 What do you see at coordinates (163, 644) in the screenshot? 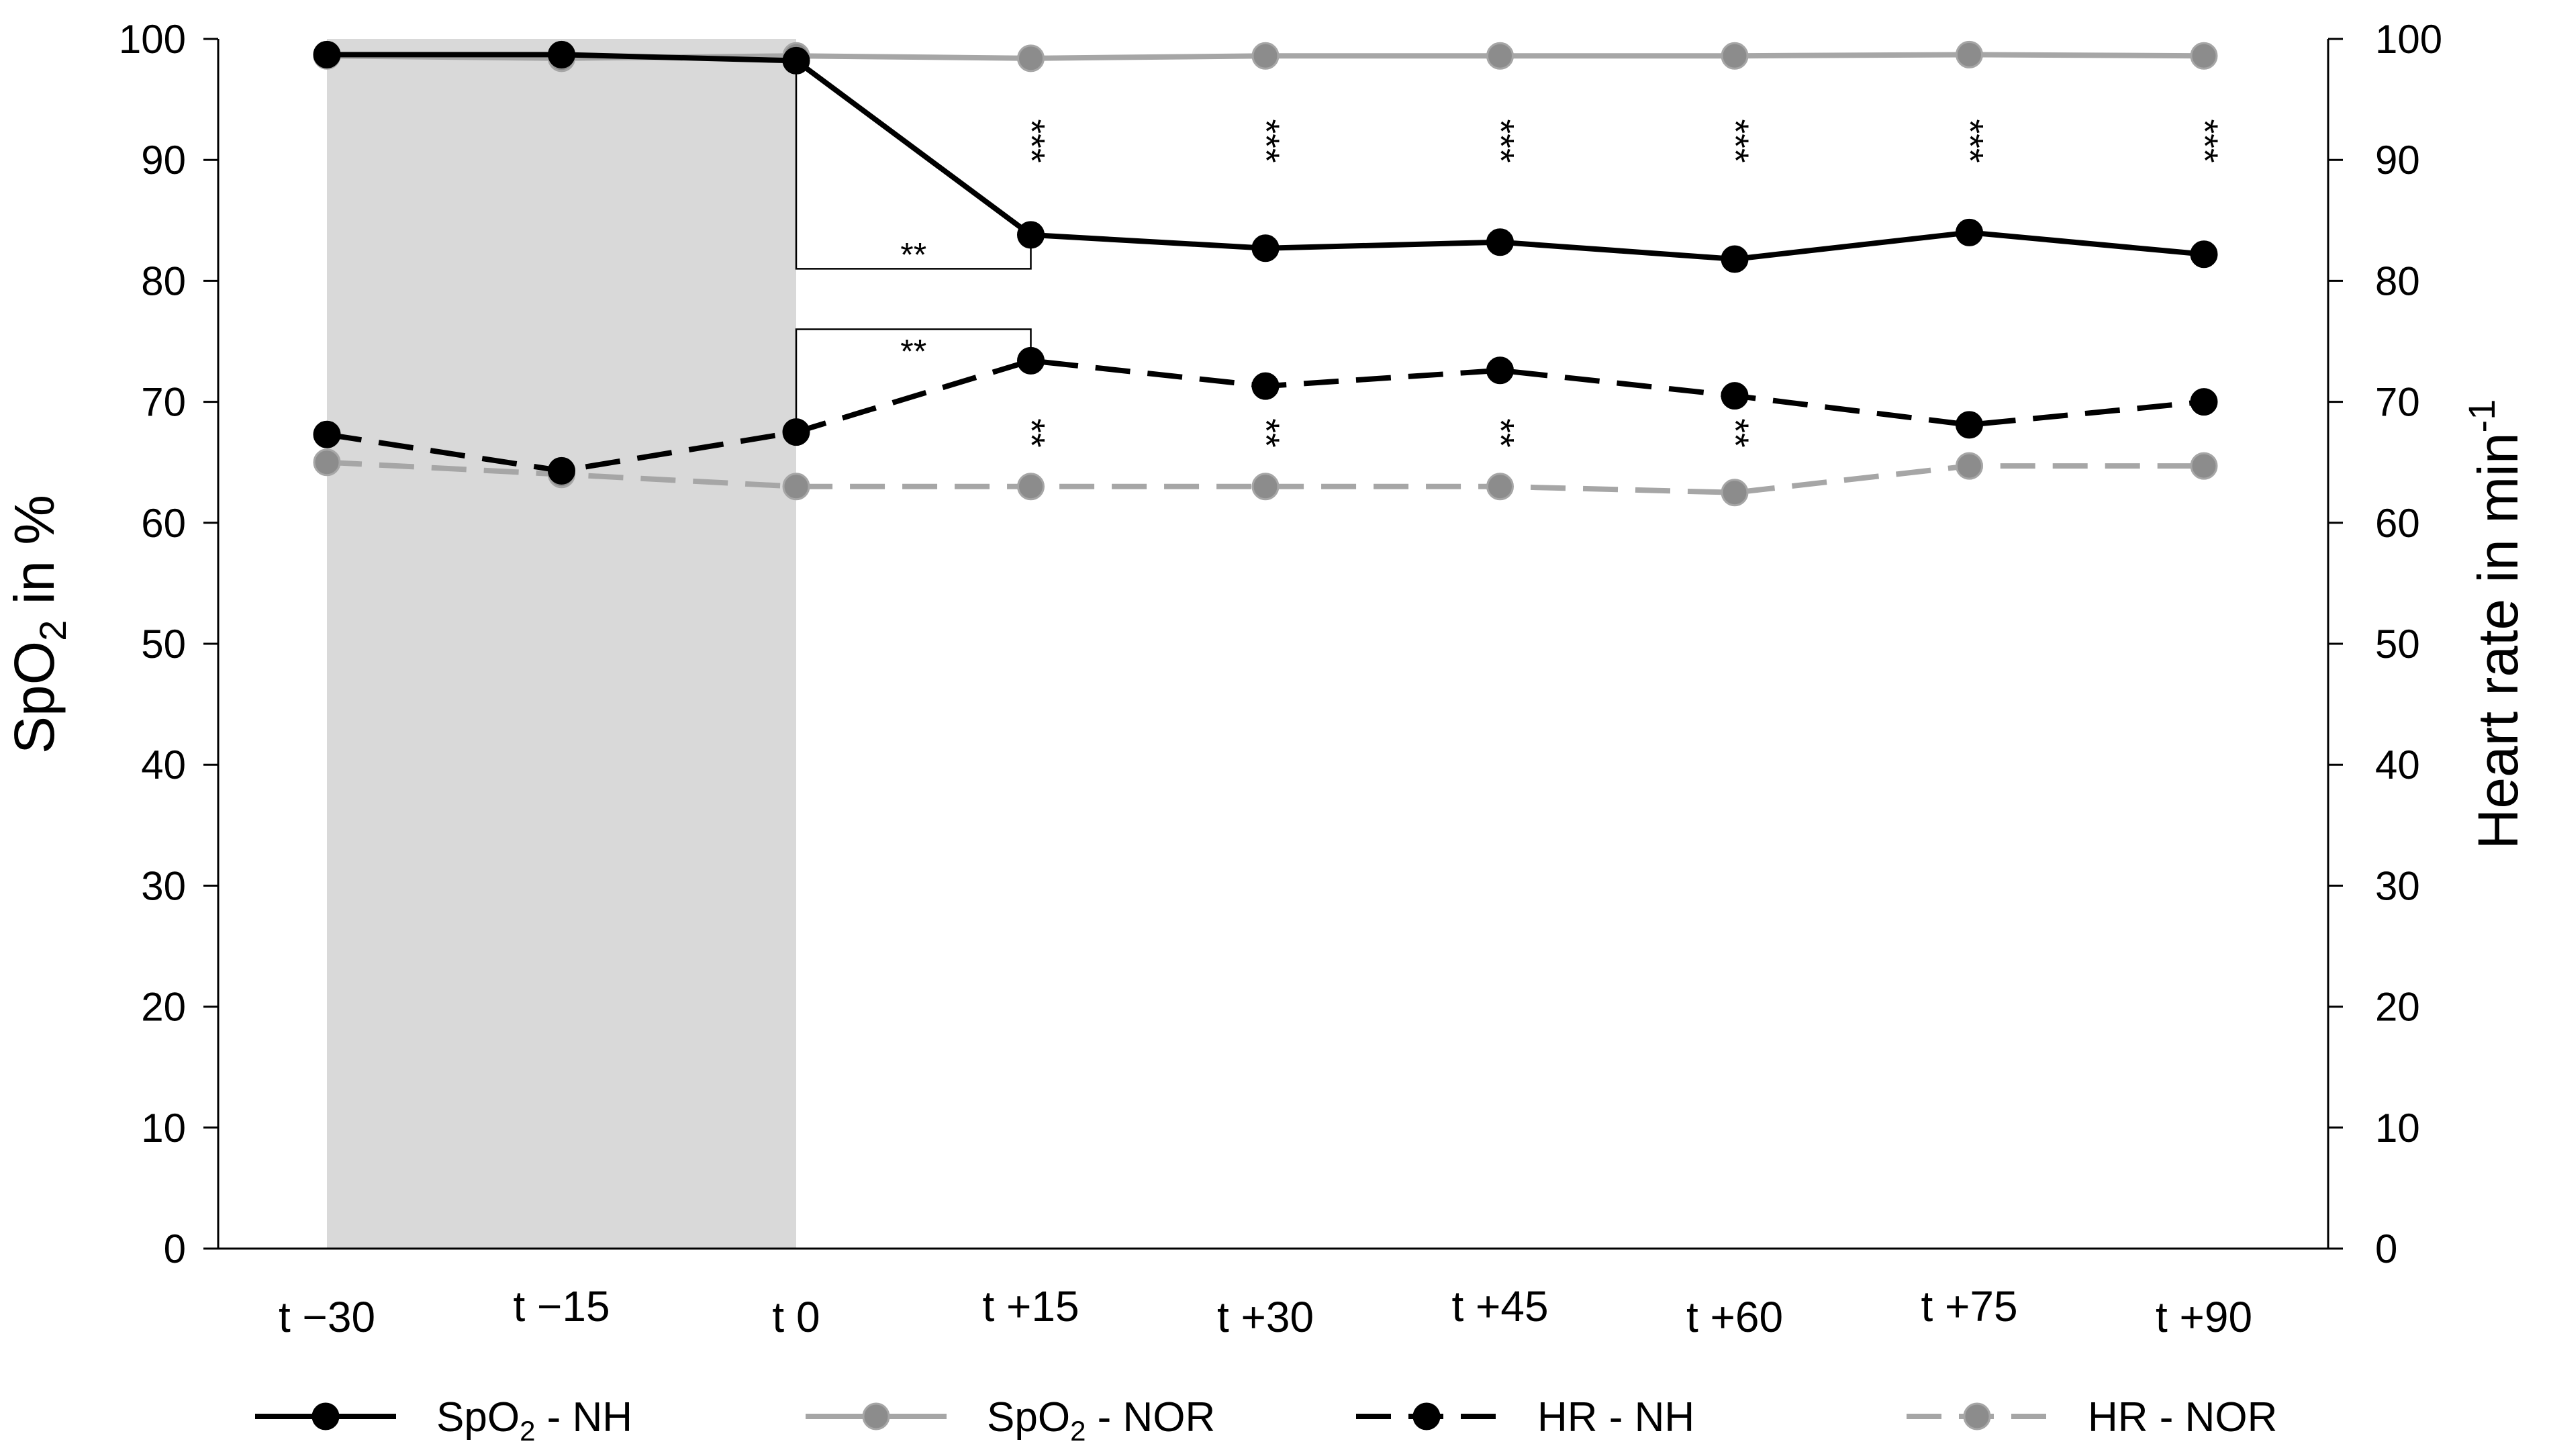
I see `y-left-tick-label: 50` at bounding box center [163, 644].